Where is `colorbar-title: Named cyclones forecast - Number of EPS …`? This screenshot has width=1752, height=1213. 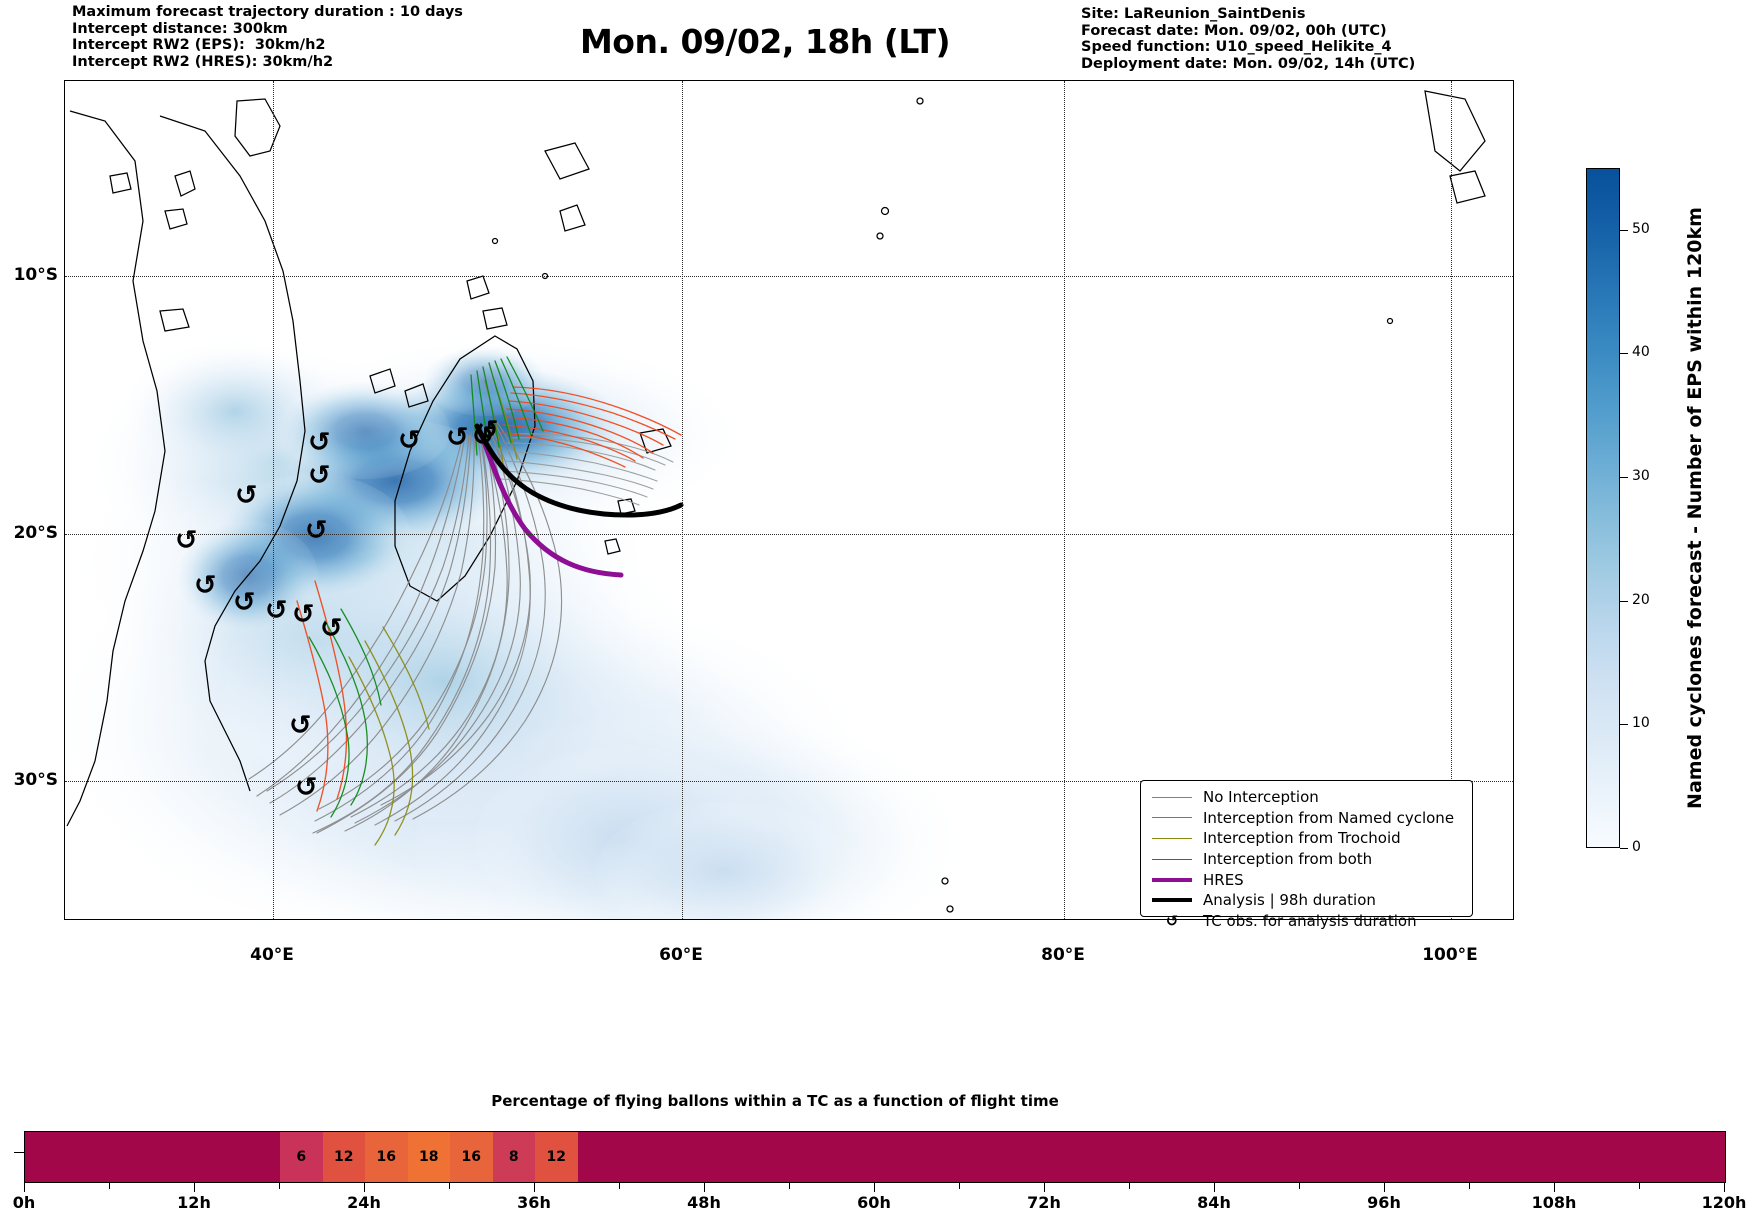 colorbar-title: Named cyclones forecast - Number of EPS … is located at coordinates (1695, 508).